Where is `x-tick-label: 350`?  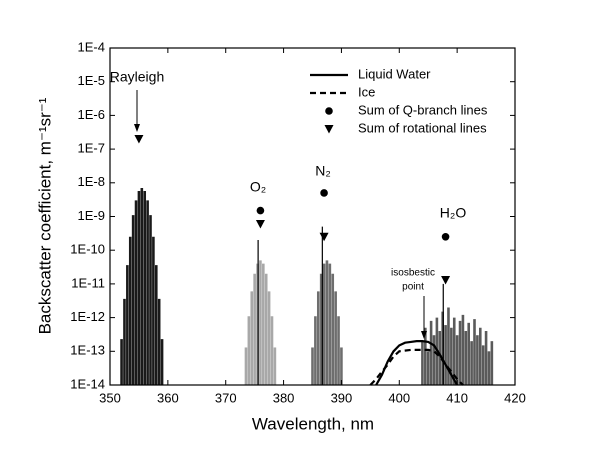 x-tick-label: 350 is located at coordinates (110, 397).